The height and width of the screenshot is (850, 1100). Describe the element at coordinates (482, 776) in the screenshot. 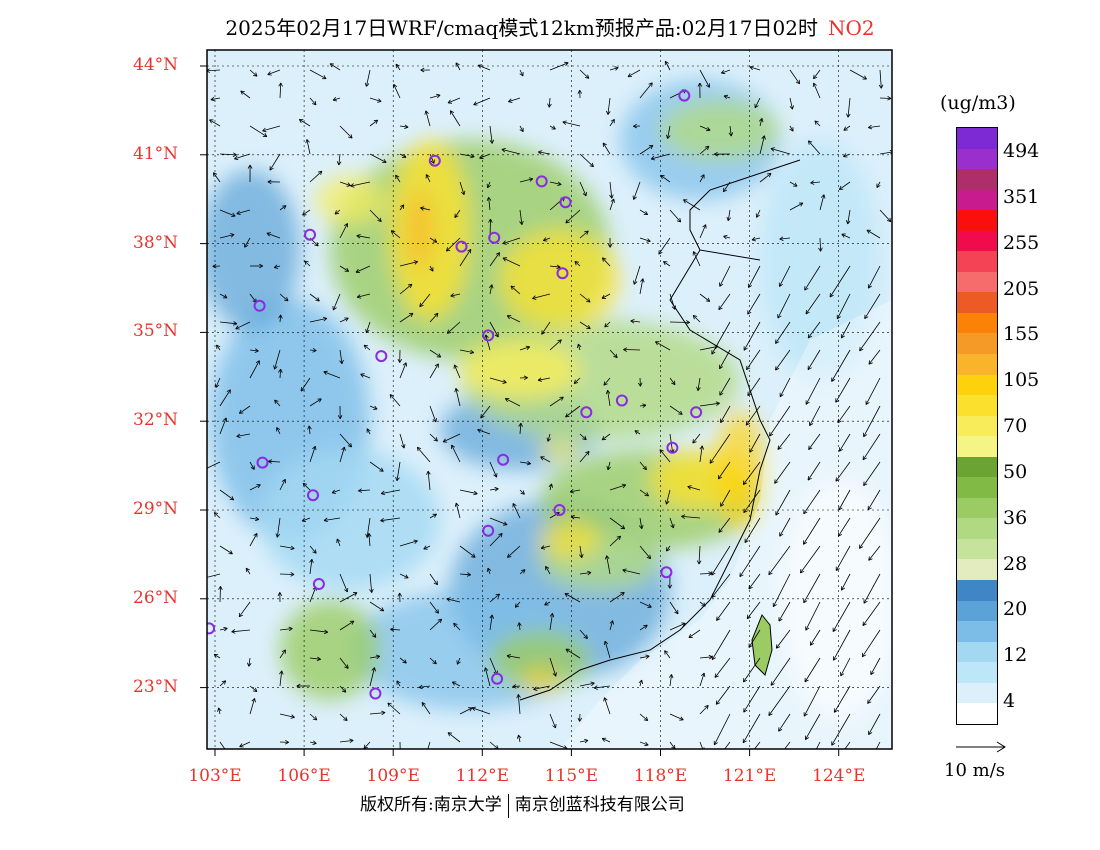

I see `lon-label: 112°E` at that location.